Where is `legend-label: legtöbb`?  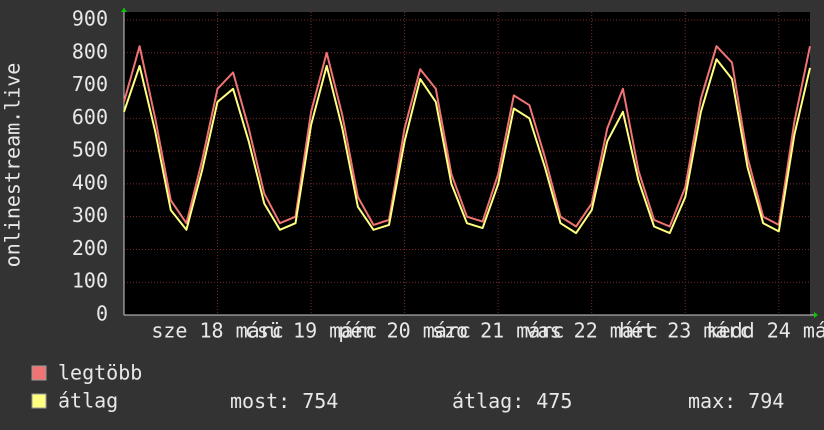
legend-label: legtöbb is located at coordinates (100, 373).